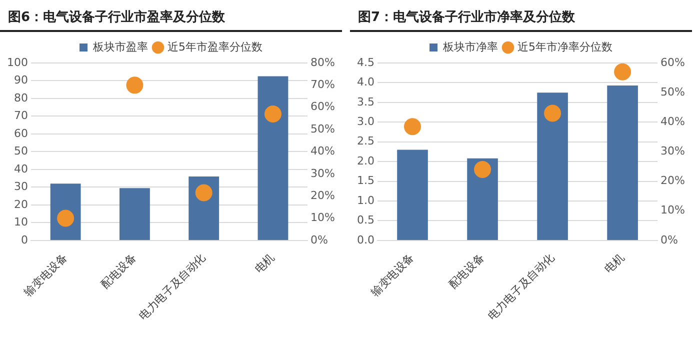  What do you see at coordinates (365, 121) in the screenshot?
I see `y-tick-label: 3.0` at bounding box center [365, 121].